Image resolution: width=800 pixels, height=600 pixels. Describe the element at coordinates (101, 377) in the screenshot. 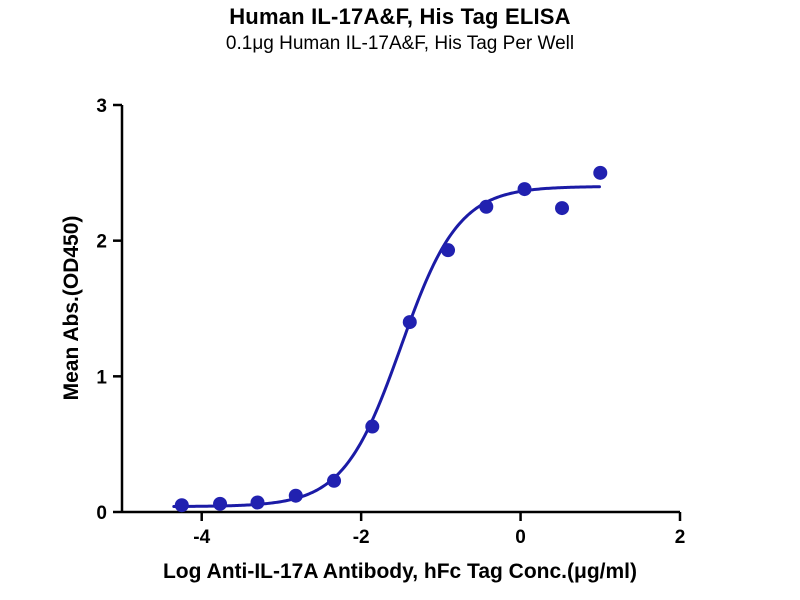

I see `y-tick-label: 1` at that location.